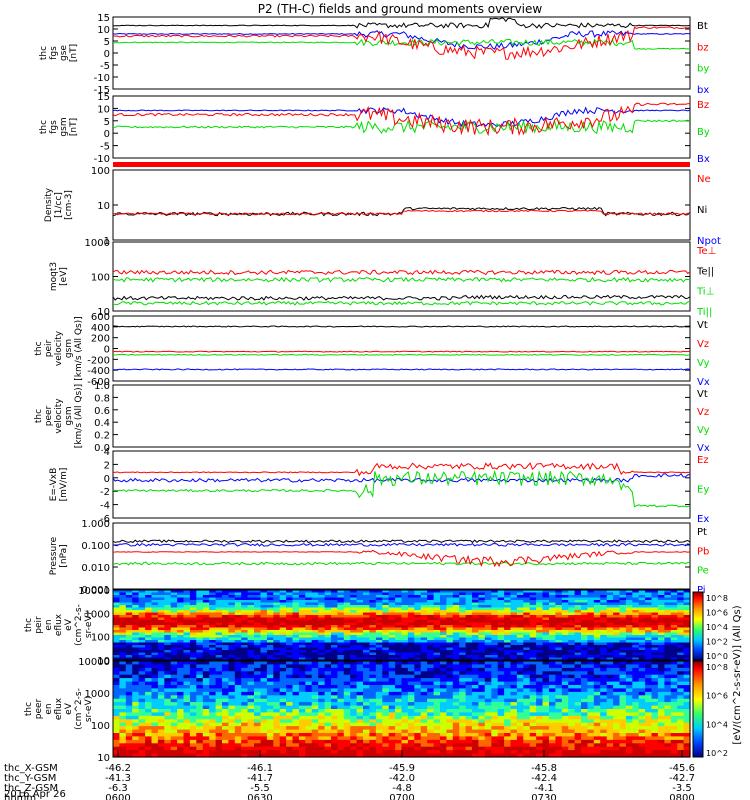  What do you see at coordinates (107, 465) in the screenshot?
I see `y-tick-label: 2` at bounding box center [107, 465].